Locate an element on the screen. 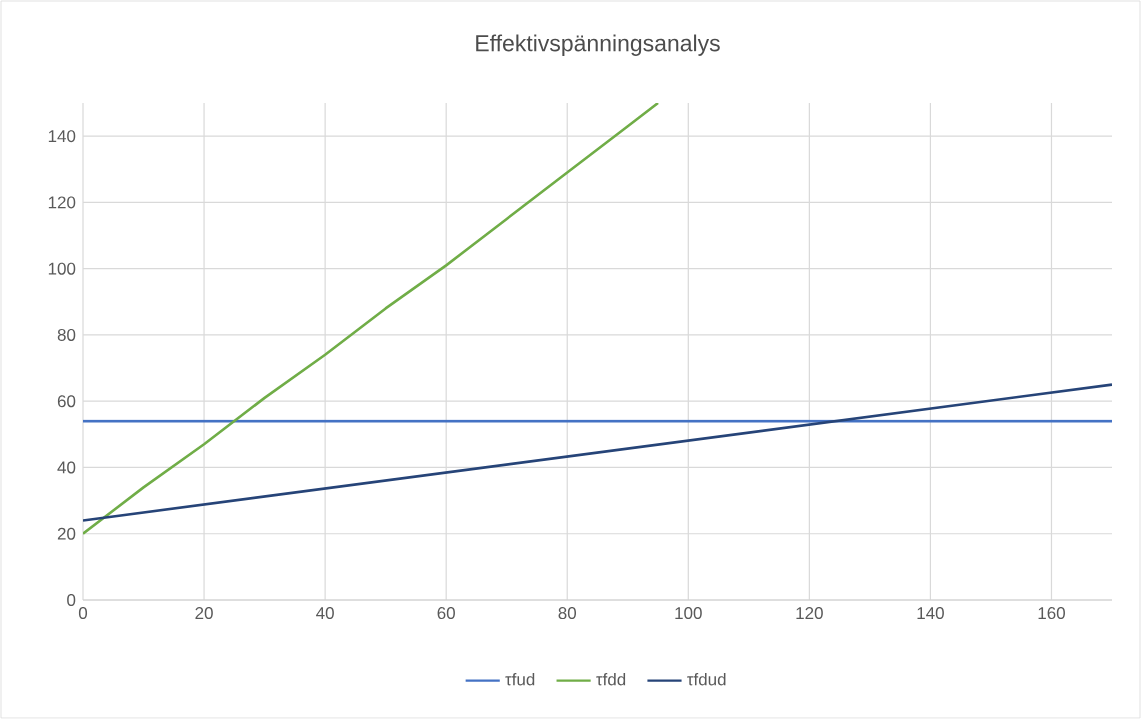 The image size is (1141, 719). y-tick-label: 140 is located at coordinates (62, 136).